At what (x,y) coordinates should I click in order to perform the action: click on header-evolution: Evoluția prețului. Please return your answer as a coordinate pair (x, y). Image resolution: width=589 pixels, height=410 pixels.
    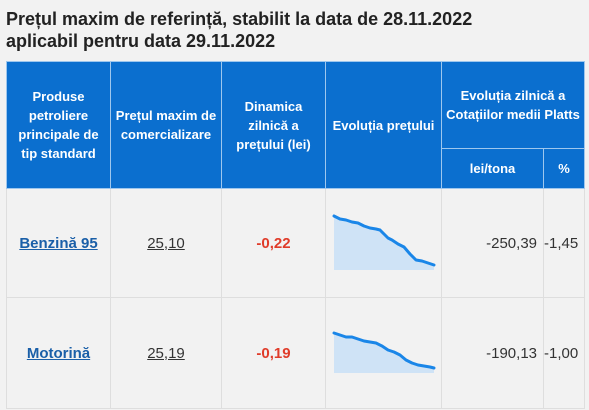
    Looking at the image, I should click on (383, 125).